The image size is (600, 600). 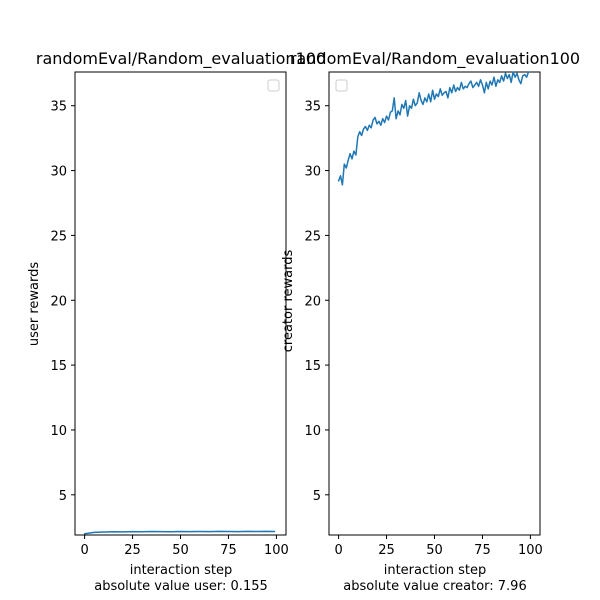 I want to click on absolute-value-note: absolute value user: 0.155, so click(x=181, y=586).